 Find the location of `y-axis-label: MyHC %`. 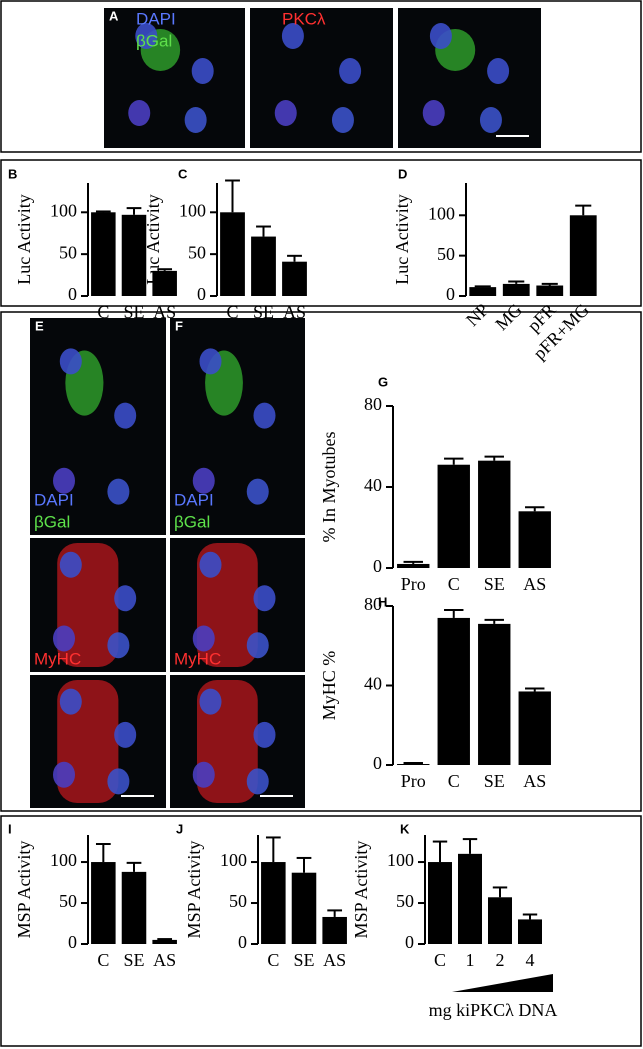

y-axis-label: MyHC % is located at coordinates (329, 686).